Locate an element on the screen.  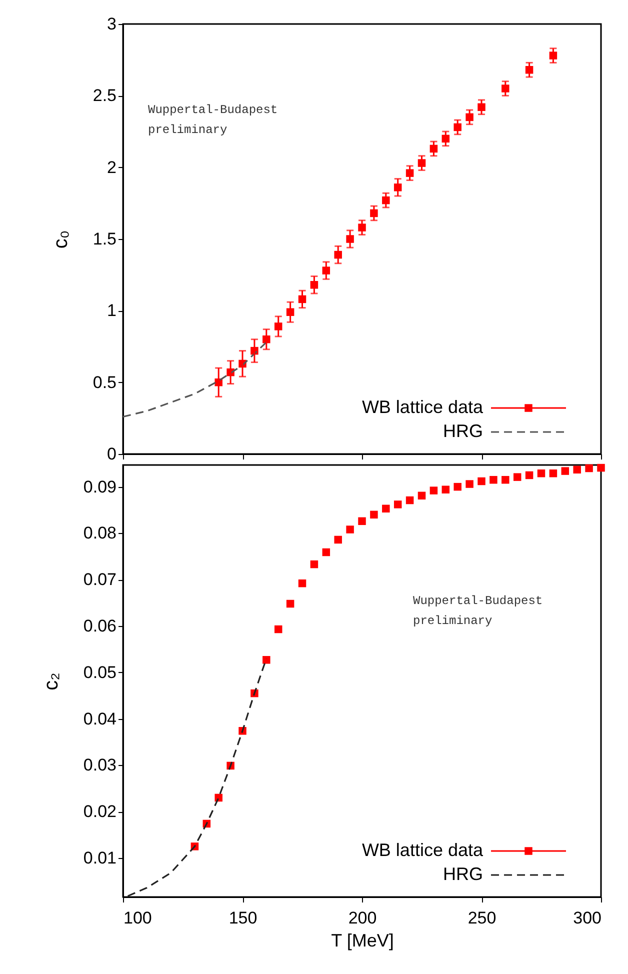
y-tick-label: 0.01 is located at coordinates (99, 858).